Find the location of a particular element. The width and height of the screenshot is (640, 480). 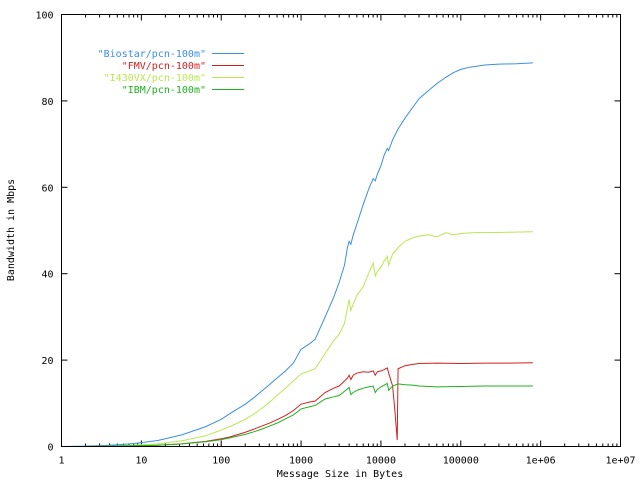

x-tick-label-7: 1e+07 is located at coordinates (620, 461).